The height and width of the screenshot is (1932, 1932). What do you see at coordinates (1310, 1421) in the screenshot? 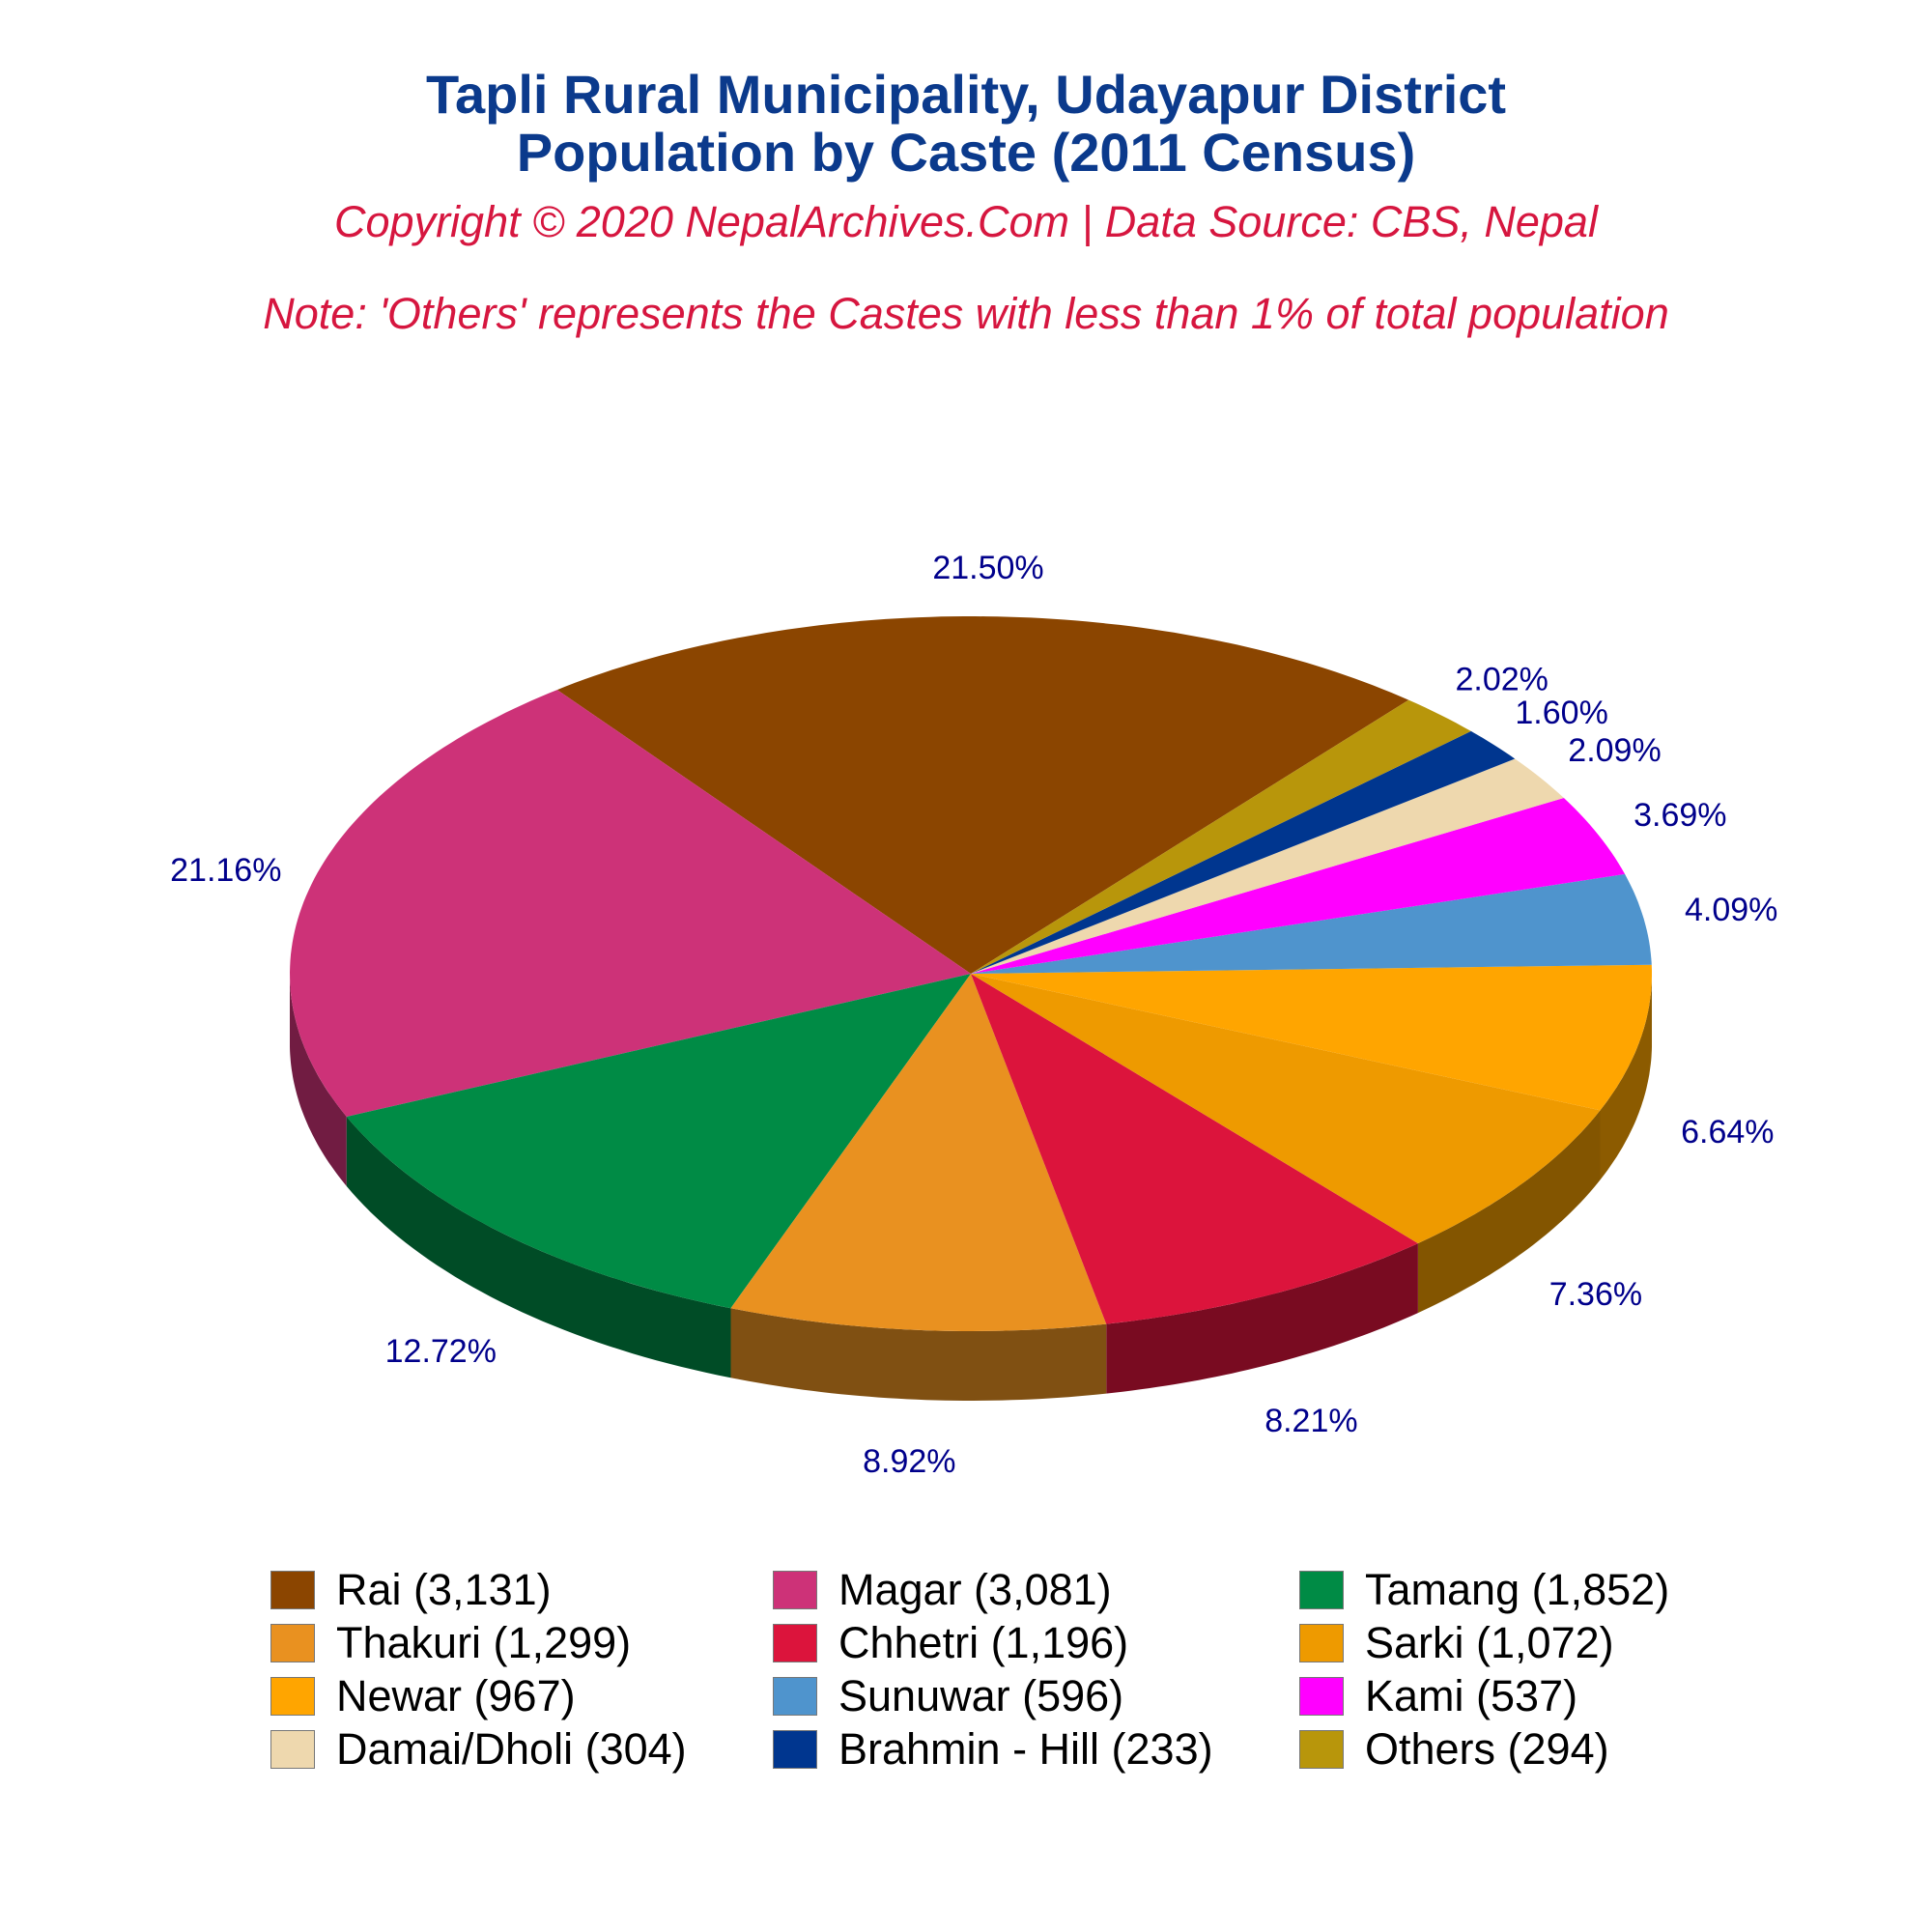
I see `slice-percent-label: 8.21%` at bounding box center [1310, 1421].